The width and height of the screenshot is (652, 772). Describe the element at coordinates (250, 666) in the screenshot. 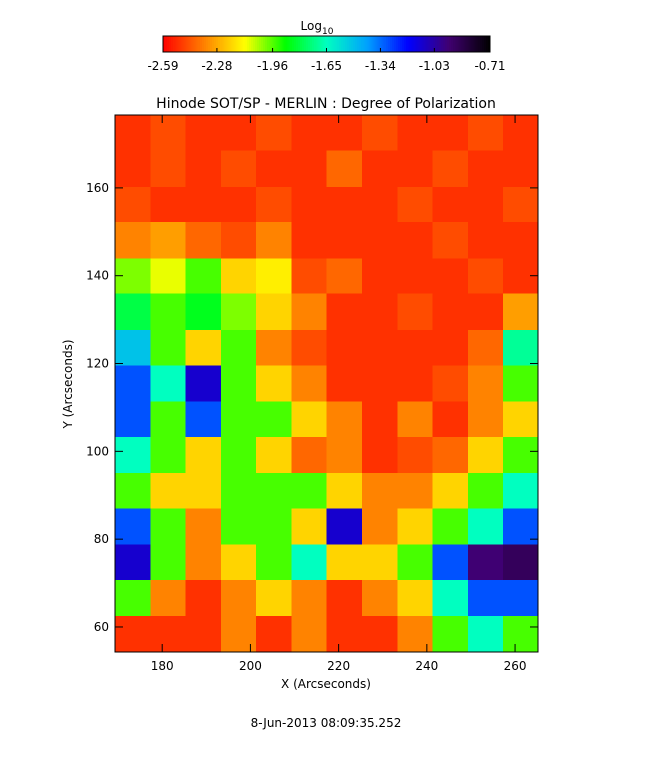

I see `x-tick-label: 200` at that location.